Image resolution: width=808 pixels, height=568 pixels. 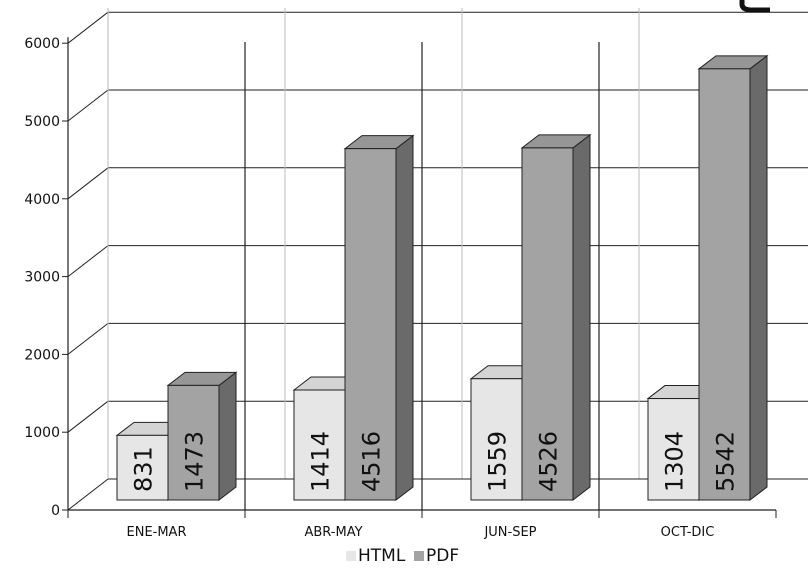 I want to click on y-tick-label: 6000, so click(x=42, y=44).